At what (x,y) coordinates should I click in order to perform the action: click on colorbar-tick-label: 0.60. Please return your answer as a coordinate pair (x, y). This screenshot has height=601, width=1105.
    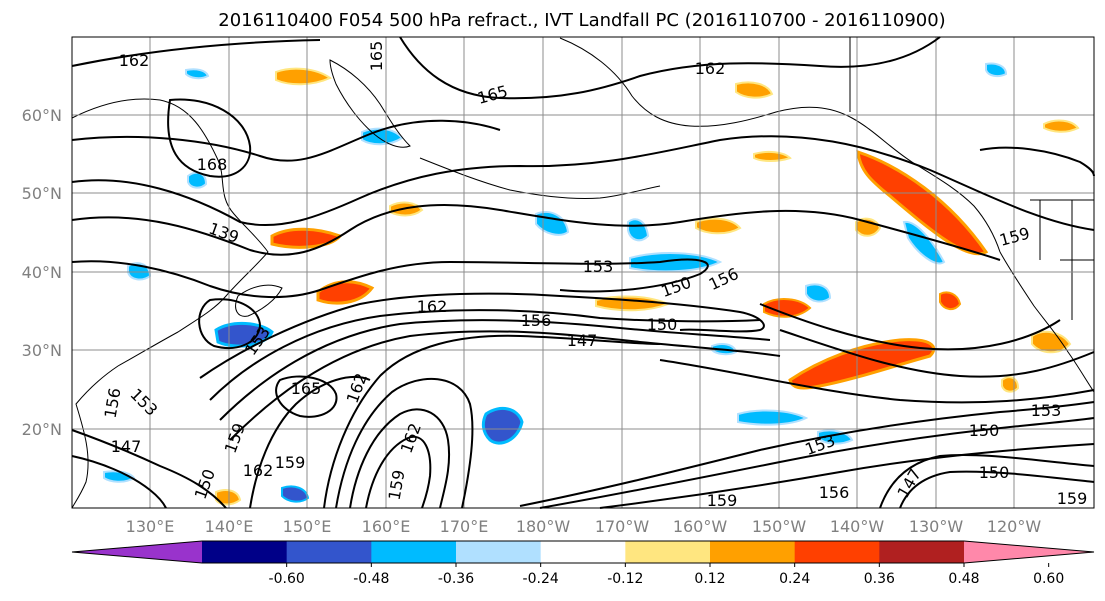
    Looking at the image, I should click on (1048, 579).